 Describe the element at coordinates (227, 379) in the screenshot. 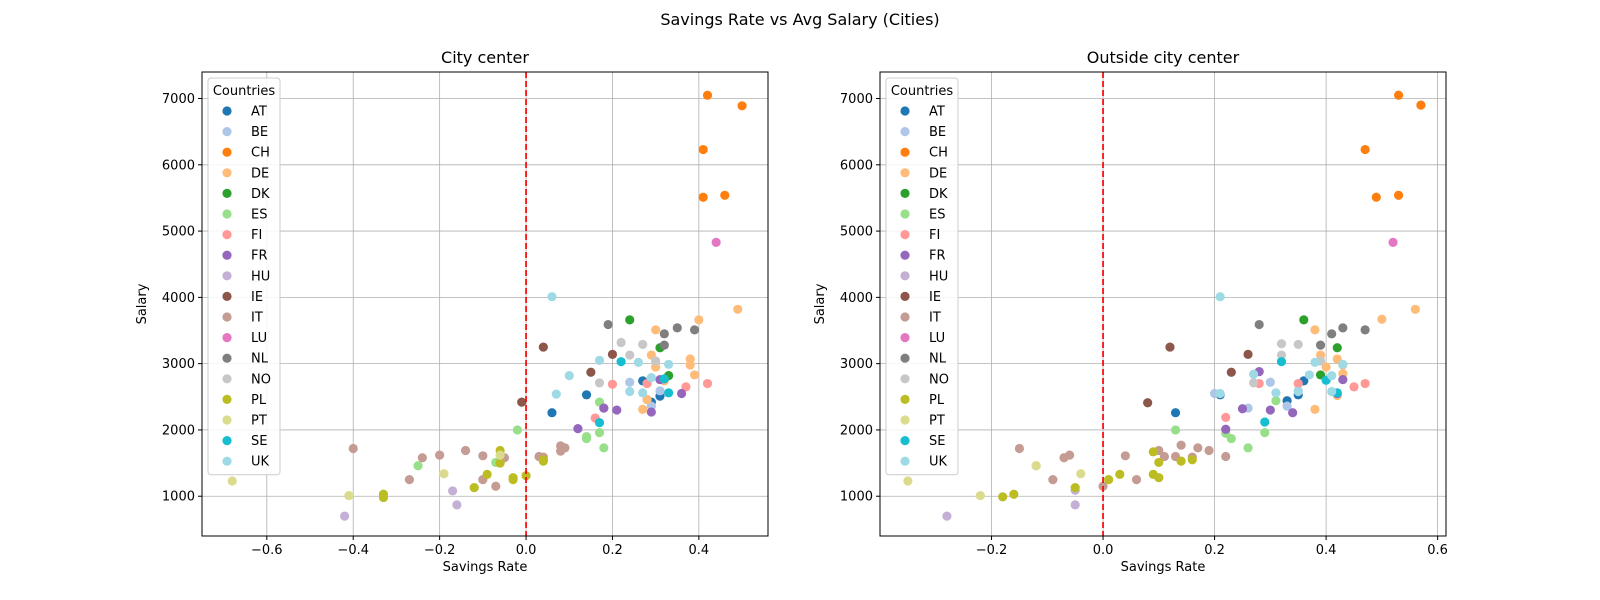

I see `legend-marker-no` at that location.